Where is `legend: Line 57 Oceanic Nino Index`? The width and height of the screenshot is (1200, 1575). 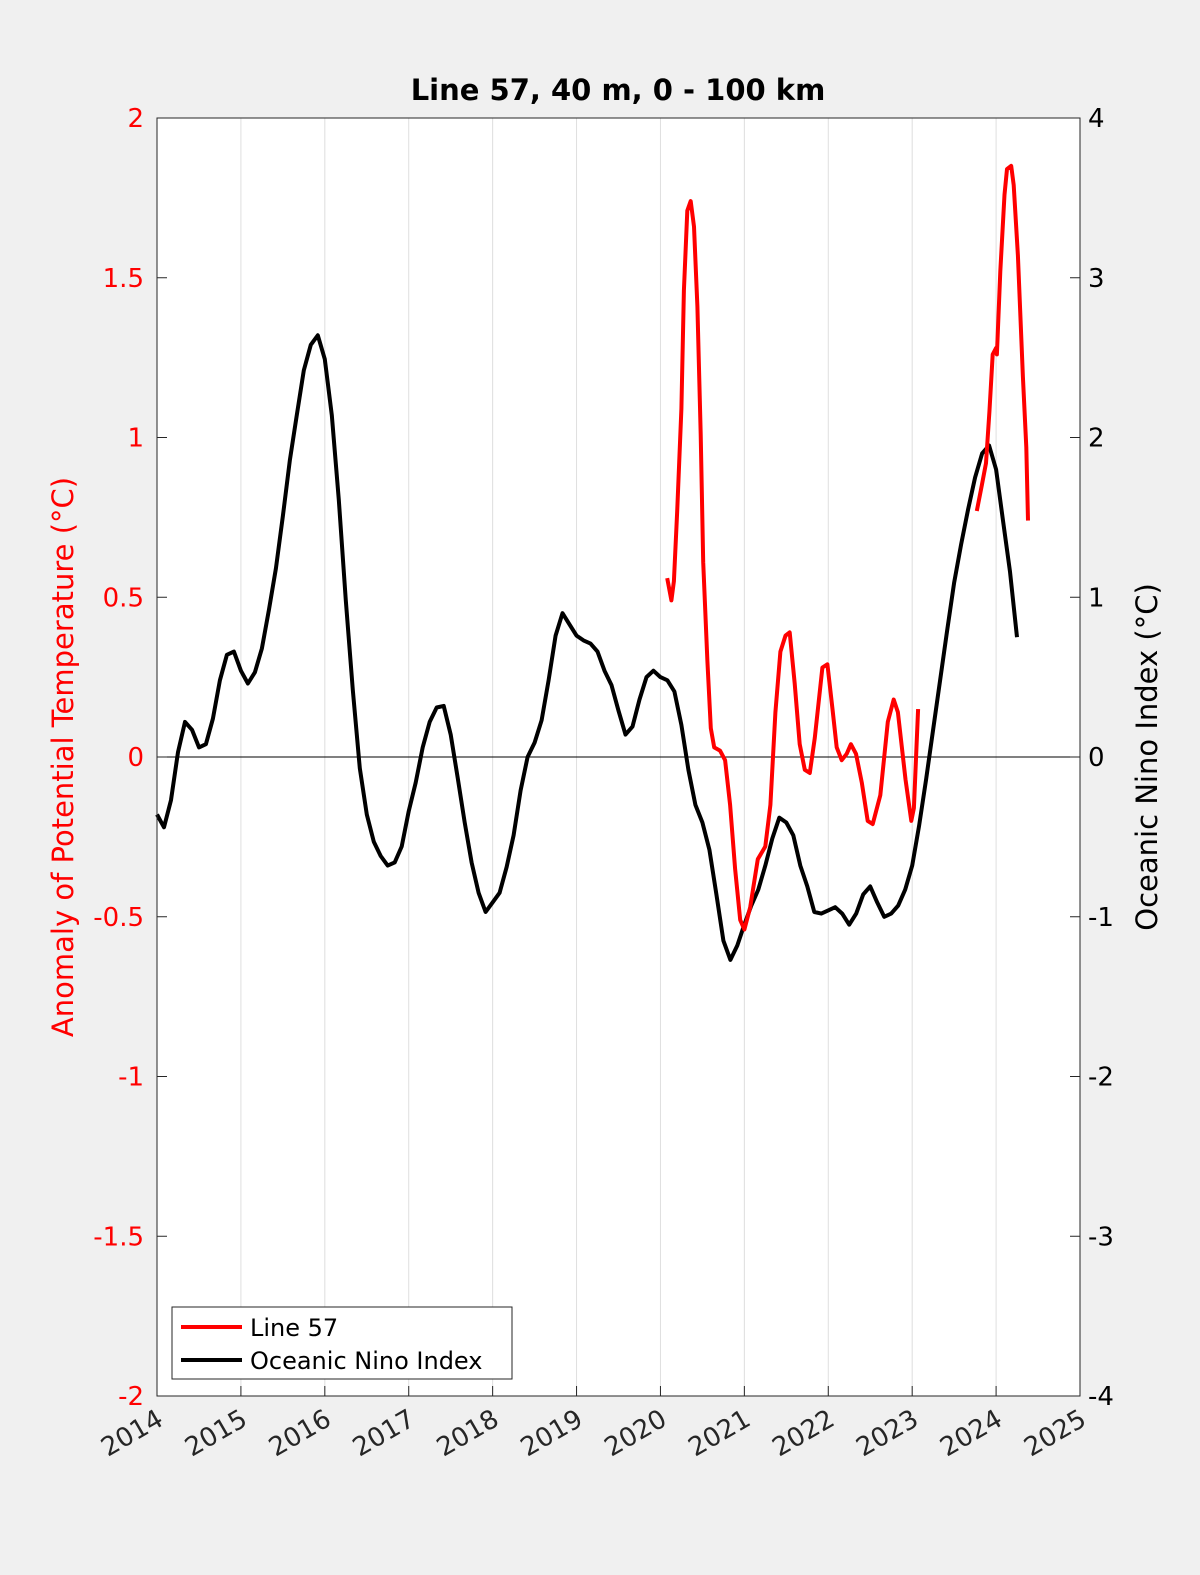
legend: Line 57 Oceanic Nino Index is located at coordinates (342, 1343).